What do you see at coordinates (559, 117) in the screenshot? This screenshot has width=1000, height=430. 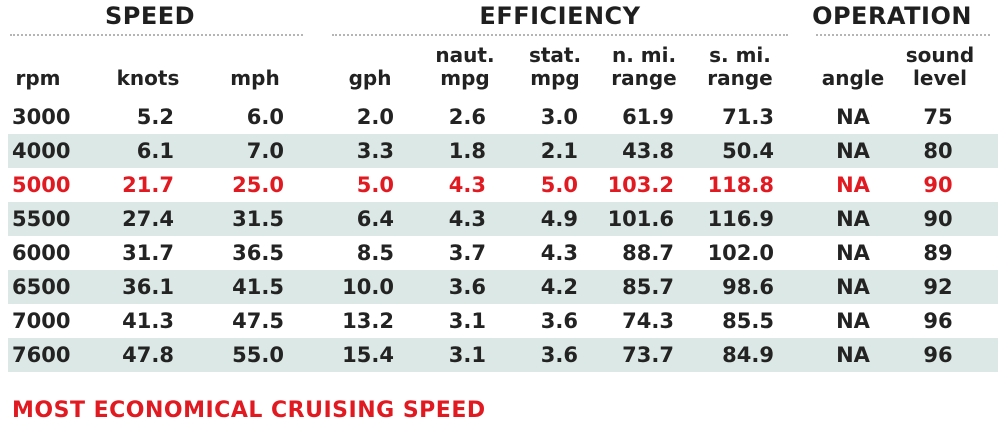 I see `cell-stat-mpg: 3.0` at bounding box center [559, 117].